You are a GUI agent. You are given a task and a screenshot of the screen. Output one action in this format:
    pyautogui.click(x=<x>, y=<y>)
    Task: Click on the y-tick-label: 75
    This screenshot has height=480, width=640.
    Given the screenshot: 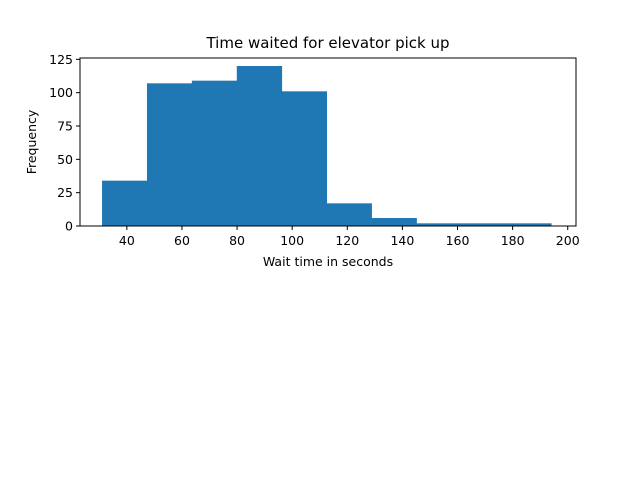 What is the action you would take?
    pyautogui.click(x=65, y=126)
    